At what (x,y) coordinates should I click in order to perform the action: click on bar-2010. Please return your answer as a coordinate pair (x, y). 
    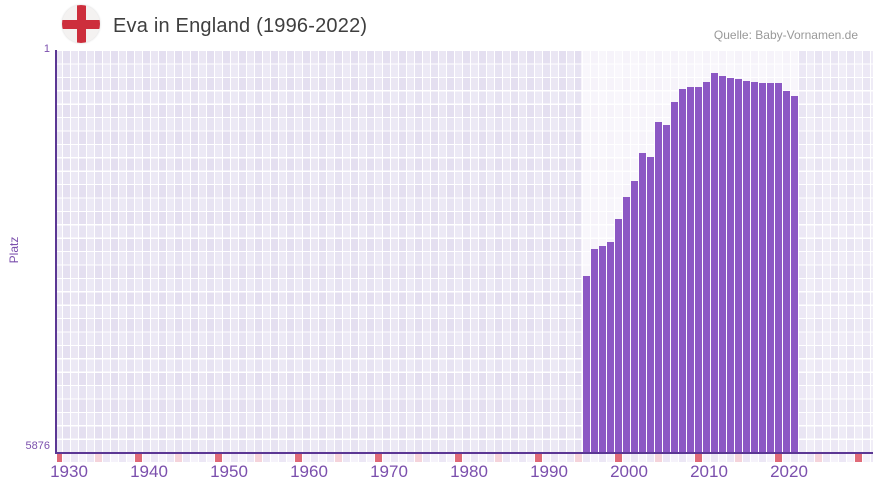
    Looking at the image, I should click on (698, 269).